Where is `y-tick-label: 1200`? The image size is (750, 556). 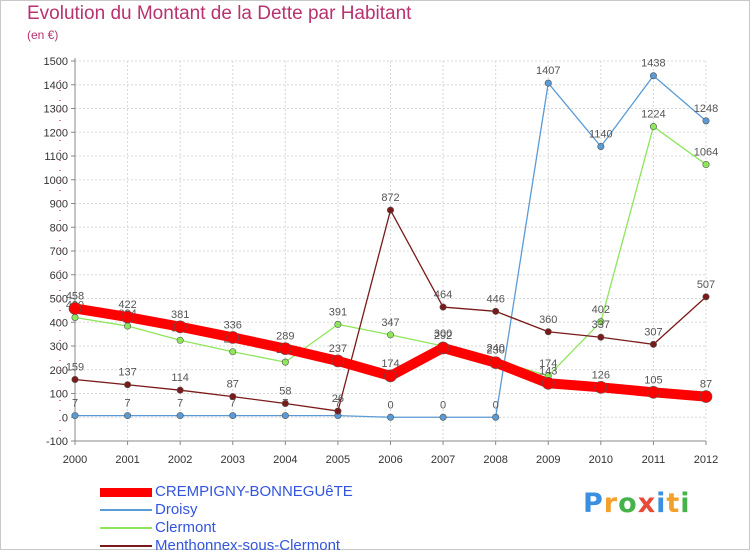 y-tick-label: 1200 is located at coordinates (56, 133).